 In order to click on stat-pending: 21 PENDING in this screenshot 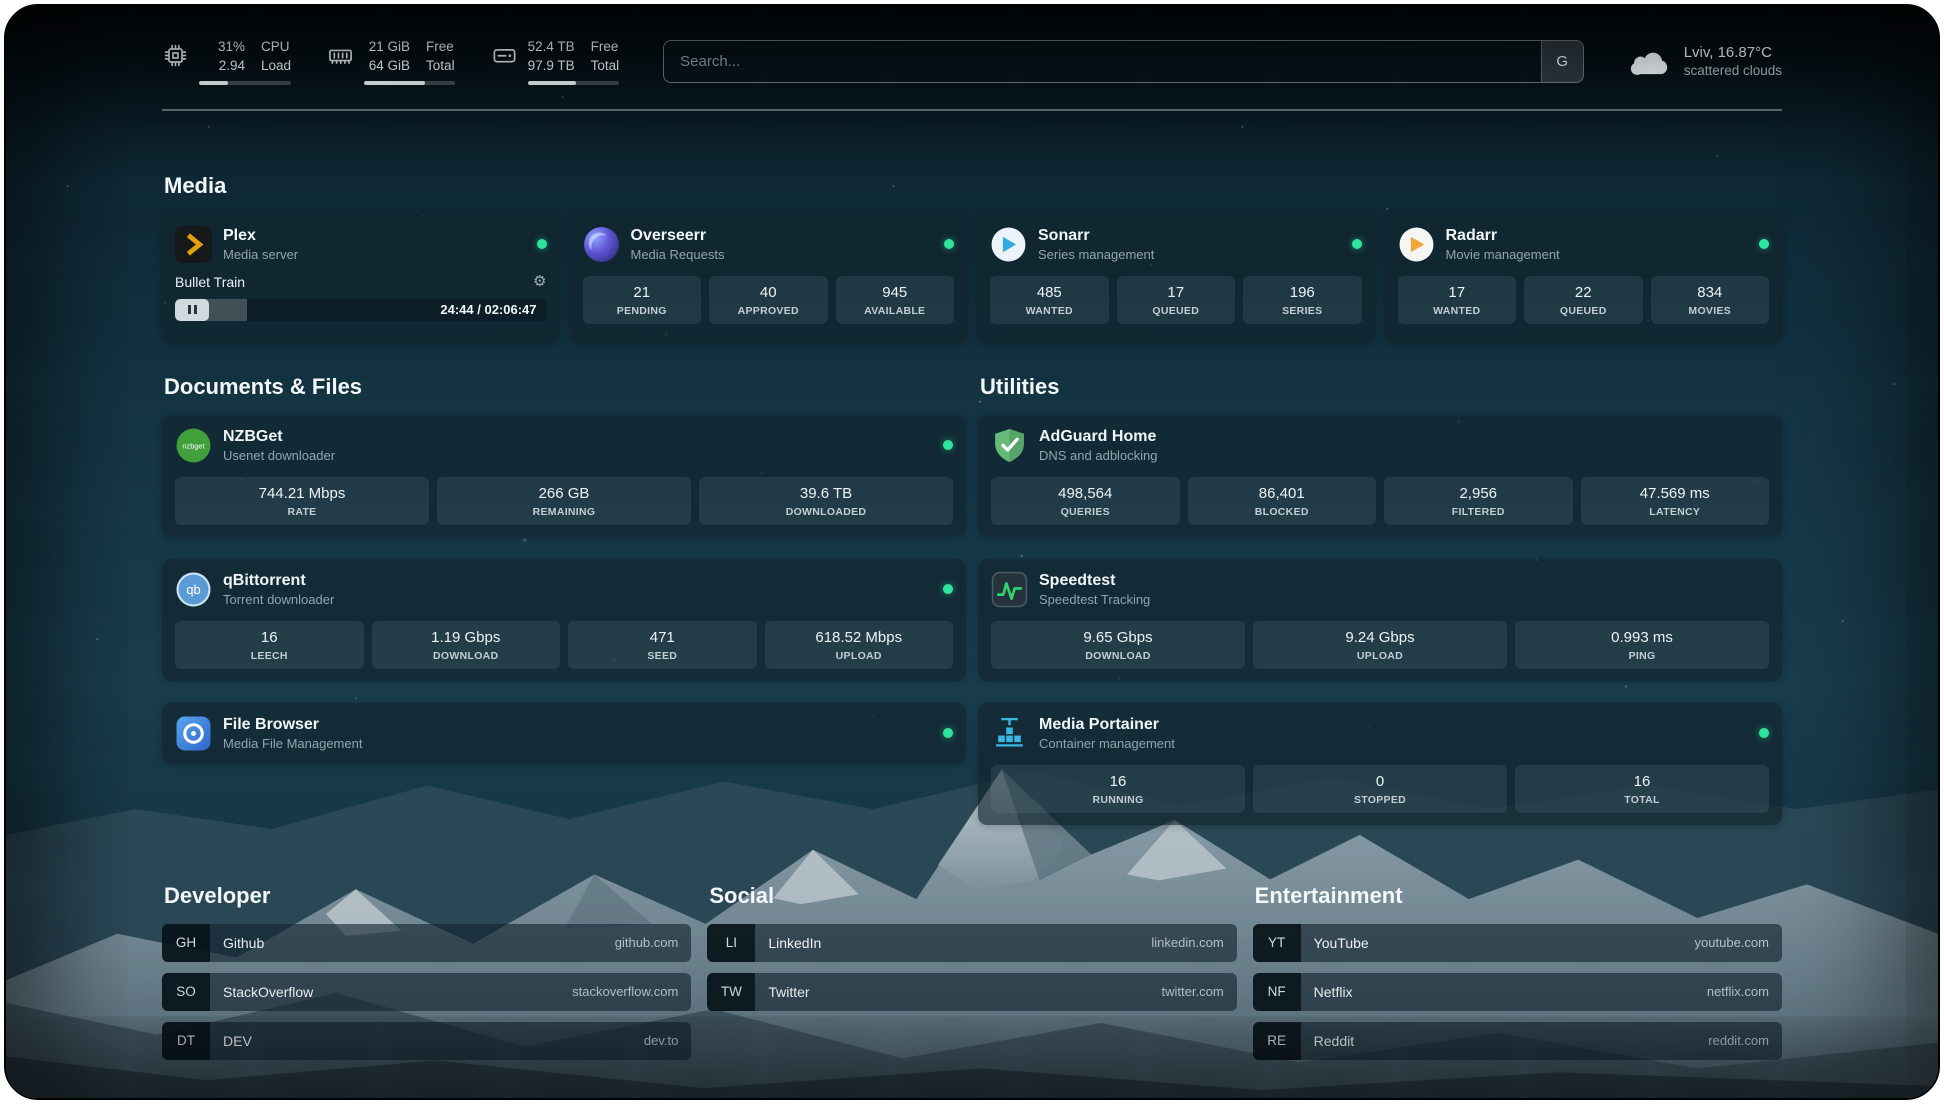, I will do `click(641, 299)`.